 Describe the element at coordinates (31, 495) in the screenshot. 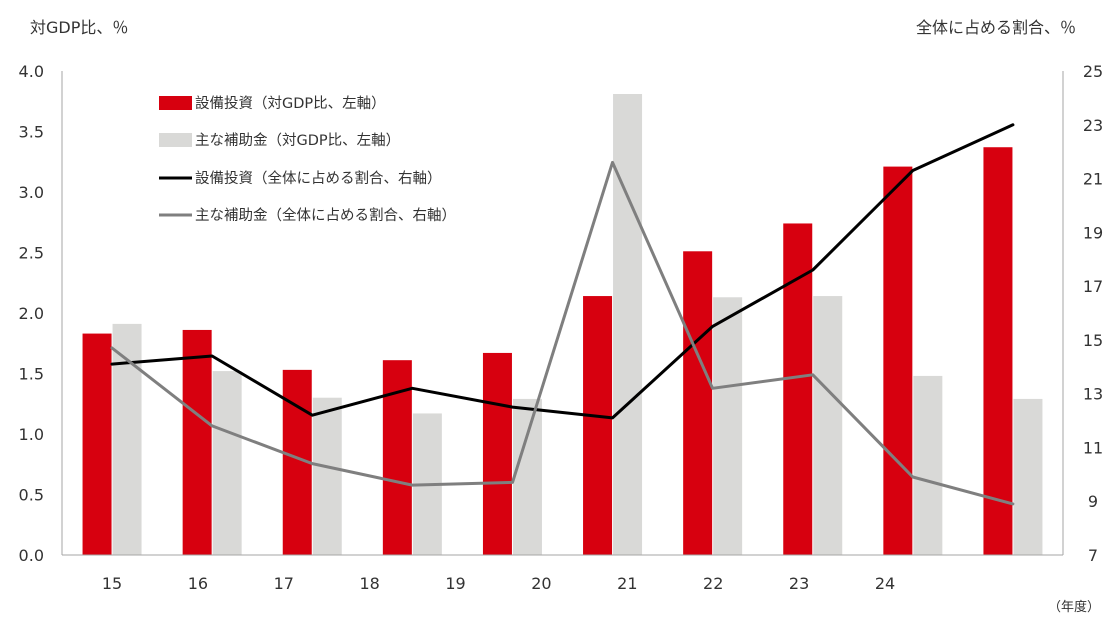

I see `left-tick-label: 0.5` at that location.